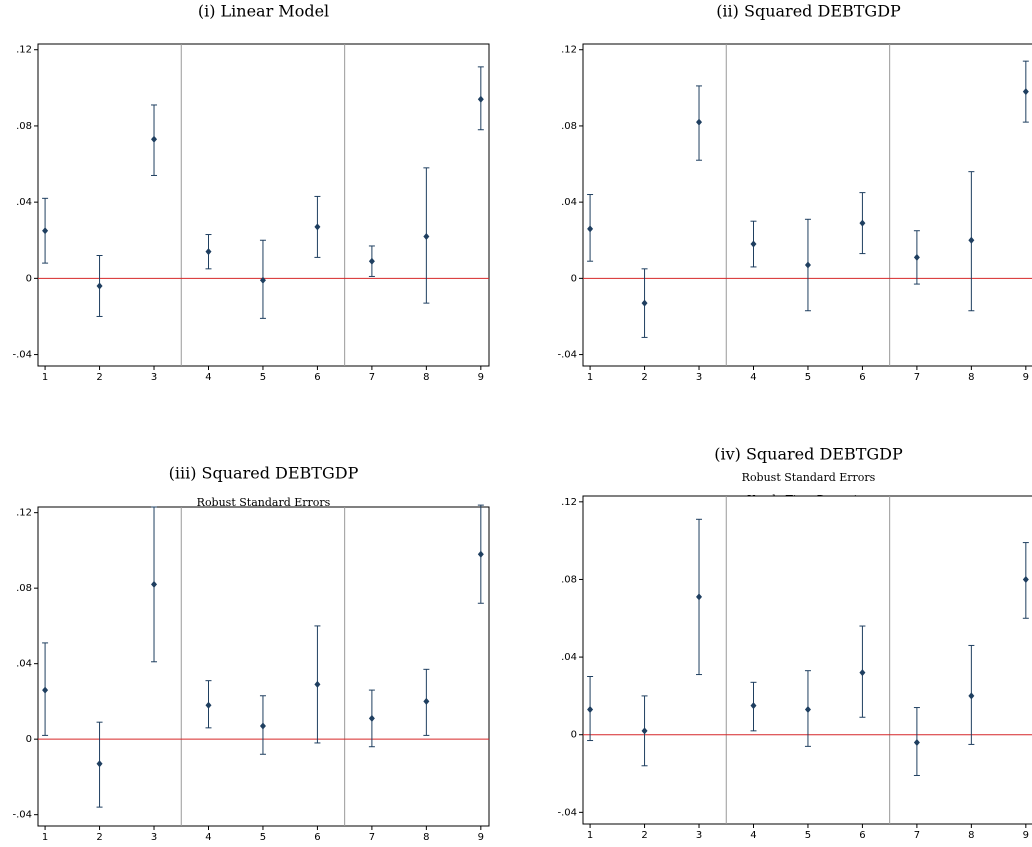  Describe the element at coordinates (808, 11) in the screenshot. I see `chart-title: (ii) Squared DEBTGDP` at that location.